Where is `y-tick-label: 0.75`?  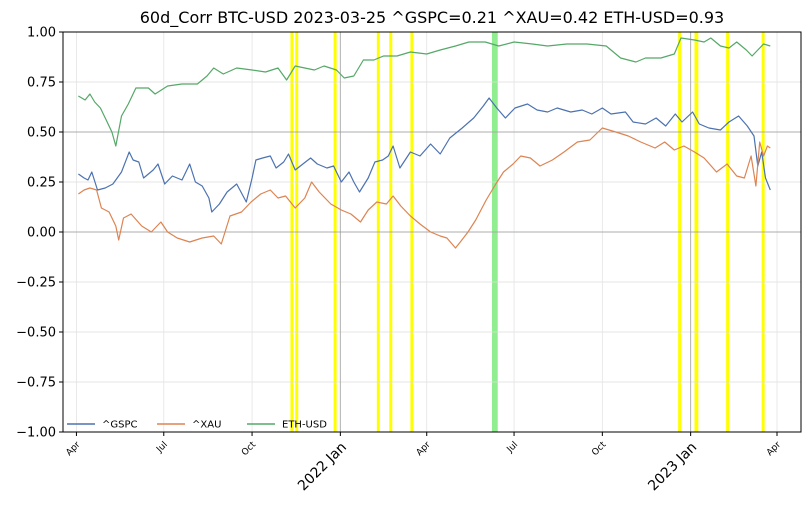 y-tick-label: 0.75 is located at coordinates (41, 83).